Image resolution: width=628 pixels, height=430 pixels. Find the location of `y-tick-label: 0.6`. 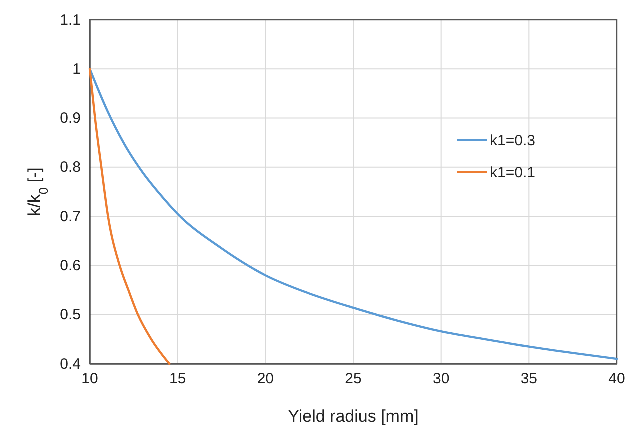

y-tick-label: 0.6 is located at coordinates (70, 266).